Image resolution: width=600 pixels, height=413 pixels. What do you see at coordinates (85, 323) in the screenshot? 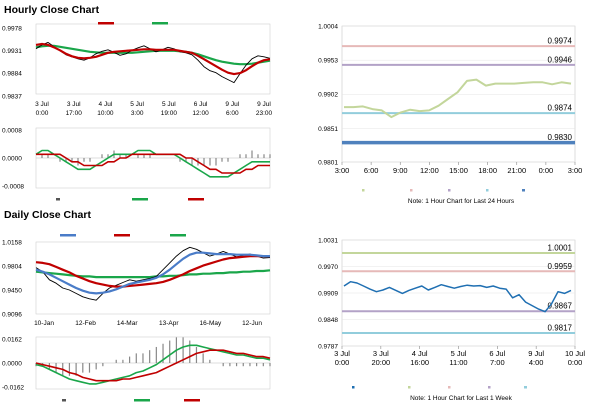
I see `x-tick-label: 12-Feb` at bounding box center [85, 323].